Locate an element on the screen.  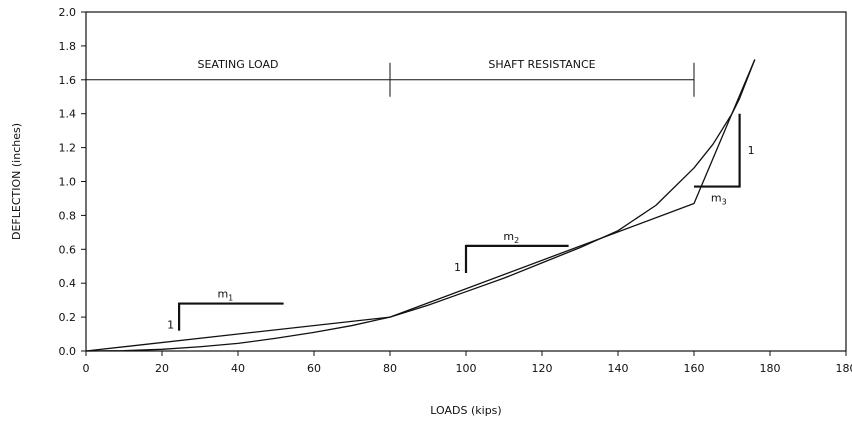
x-tick-label: 80 is located at coordinates (390, 368).